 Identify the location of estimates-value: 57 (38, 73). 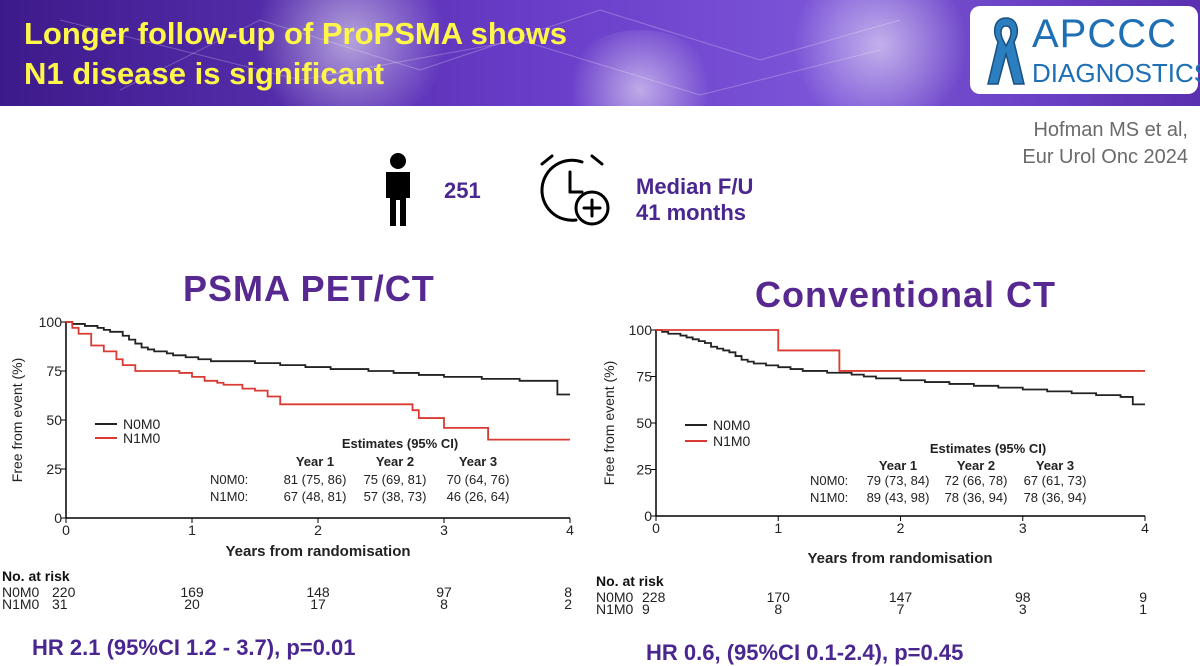
(395, 496).